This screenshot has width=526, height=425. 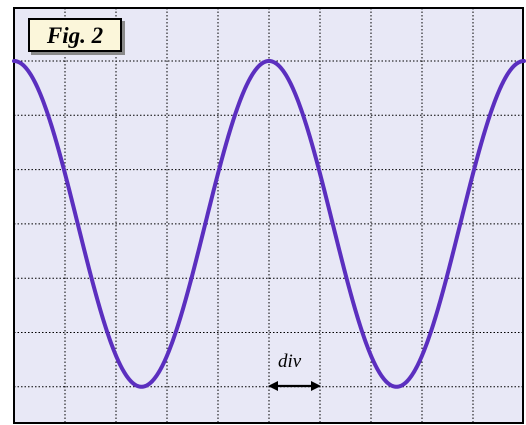 I want to click on figure-label-box: Fig. 2, so click(x=75, y=35).